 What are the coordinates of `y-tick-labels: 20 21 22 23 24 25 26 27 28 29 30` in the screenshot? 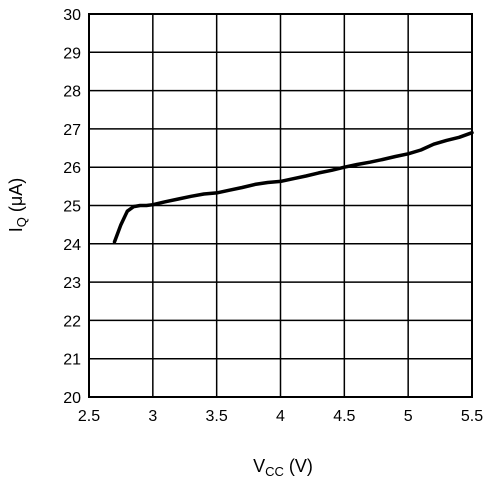 It's located at (72, 207).